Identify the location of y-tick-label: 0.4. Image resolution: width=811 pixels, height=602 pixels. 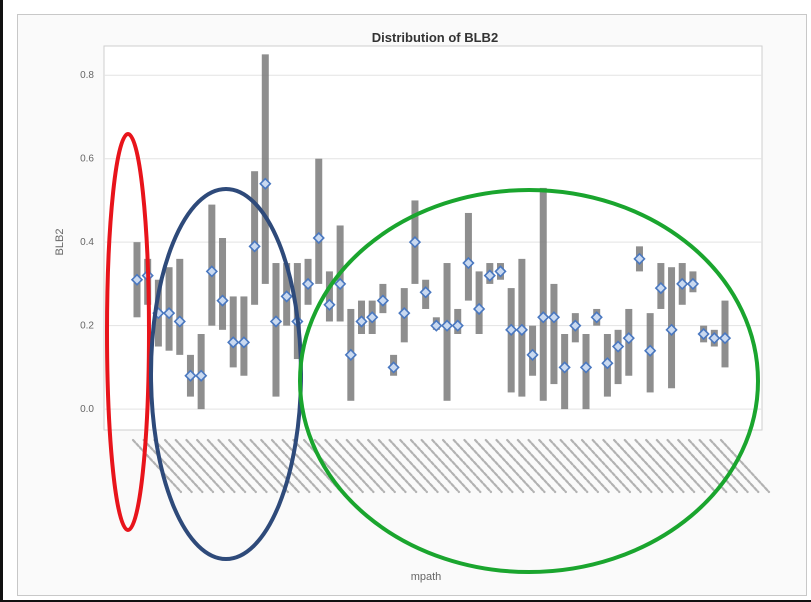
(87, 242).